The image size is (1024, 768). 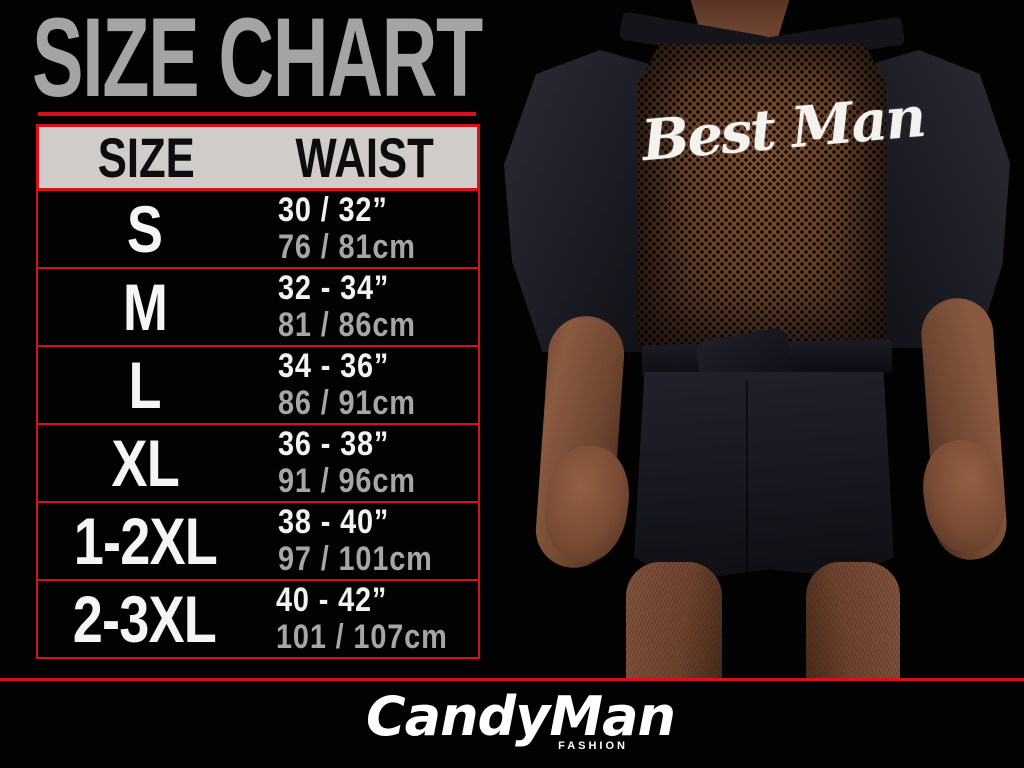 I want to click on size-value: S, so click(x=145, y=229).